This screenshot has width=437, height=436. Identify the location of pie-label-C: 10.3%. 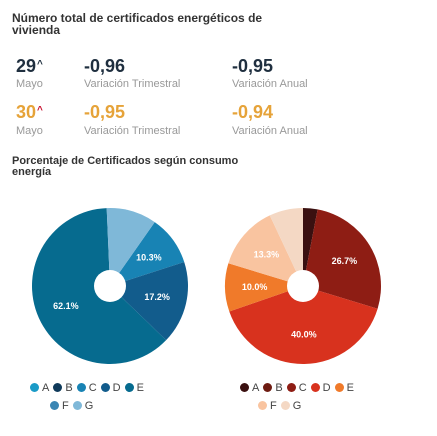
(149, 257).